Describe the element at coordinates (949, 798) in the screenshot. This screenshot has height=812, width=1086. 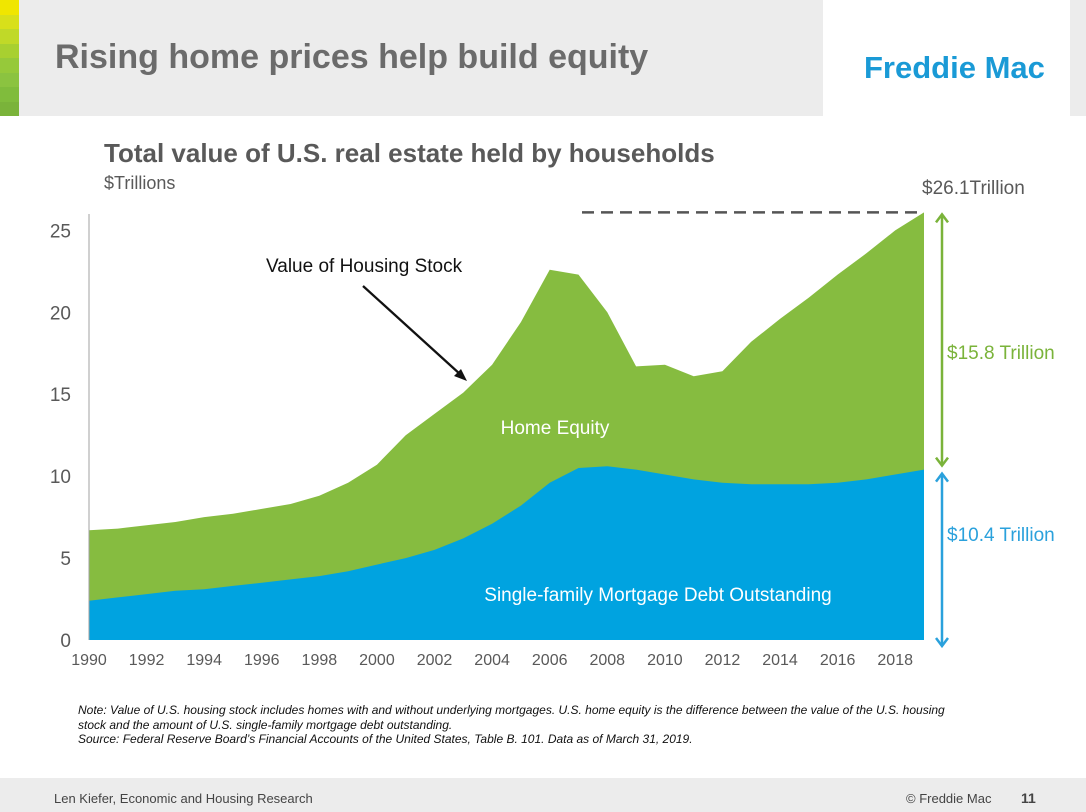
I see `footer-copyright: © Freddie Mac` at that location.